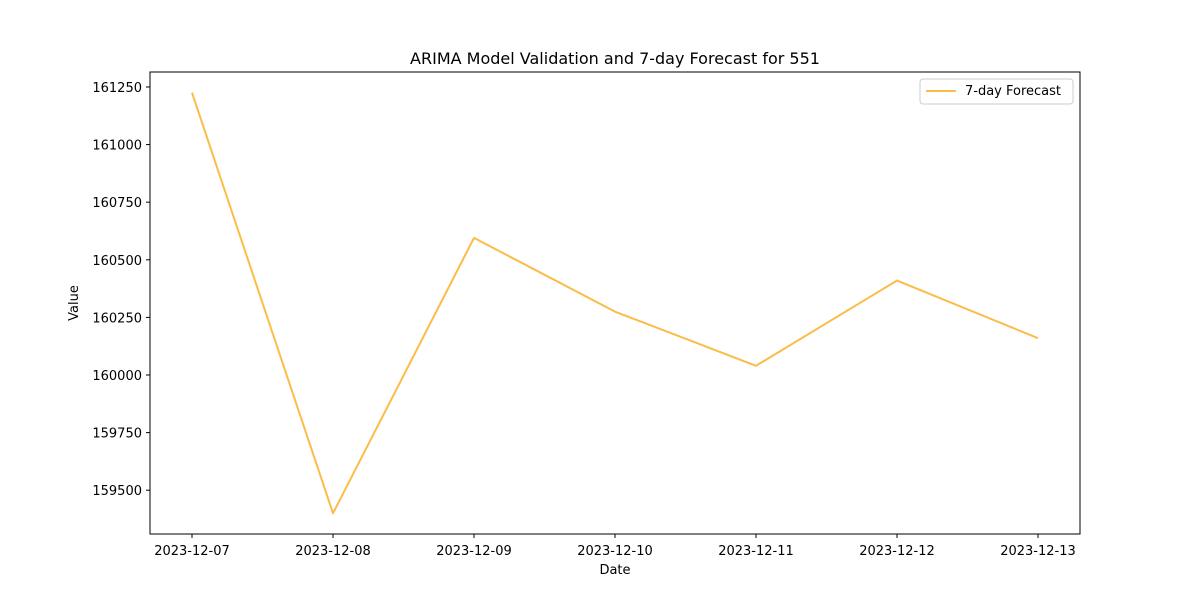 The image size is (1200, 600). What do you see at coordinates (117, 146) in the screenshot?
I see `y-tick-label: 161000` at bounding box center [117, 146].